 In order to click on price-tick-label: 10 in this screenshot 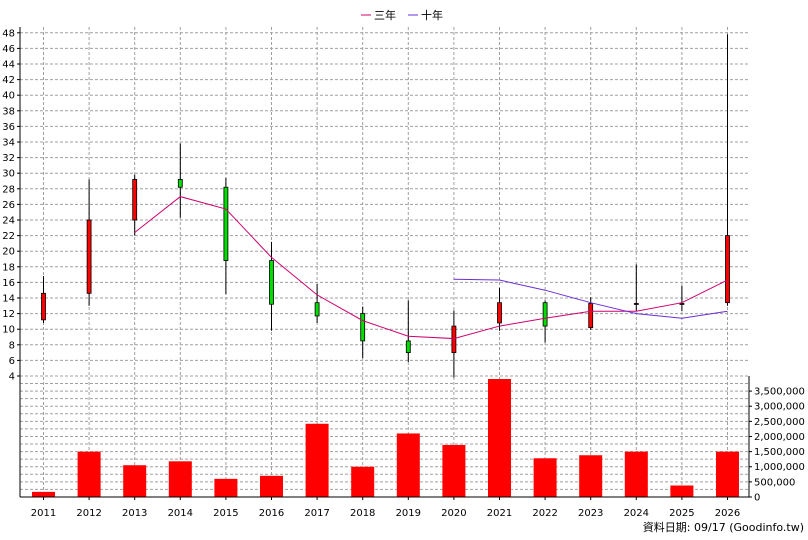, I will do `click(8, 330)`.